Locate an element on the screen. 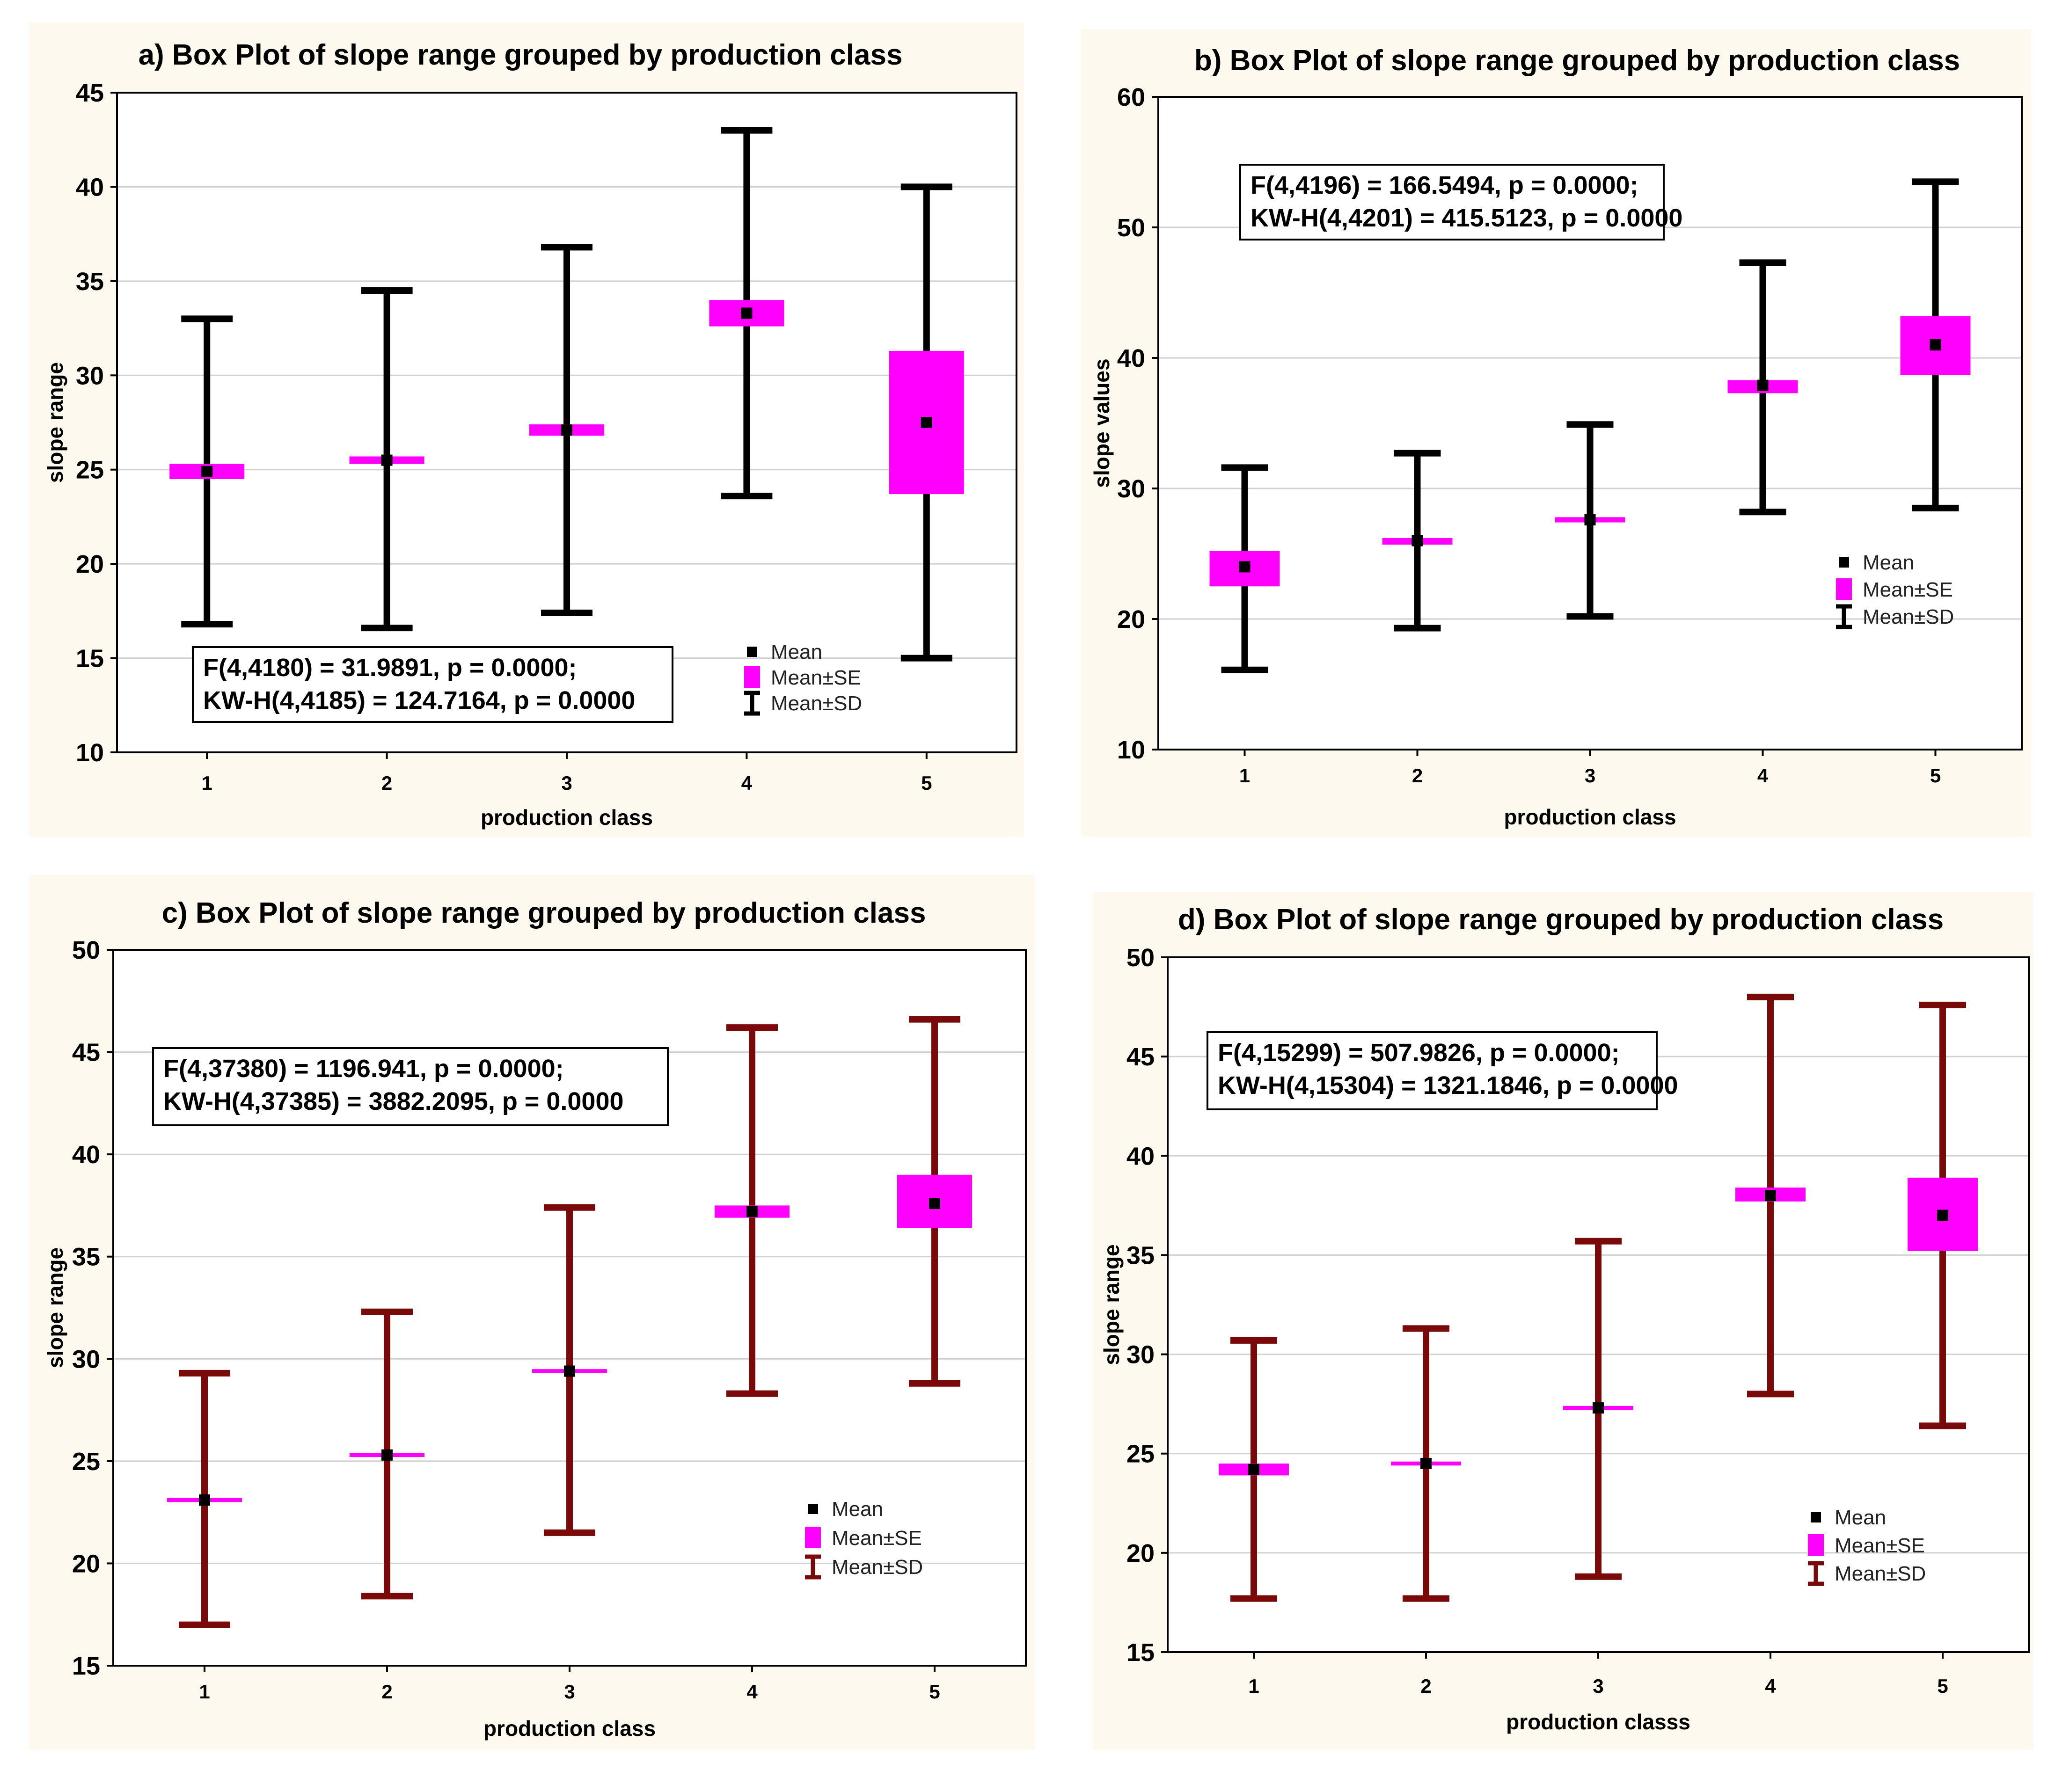 The image size is (2055, 1792). y-tick-label: 50 is located at coordinates (1131, 228).